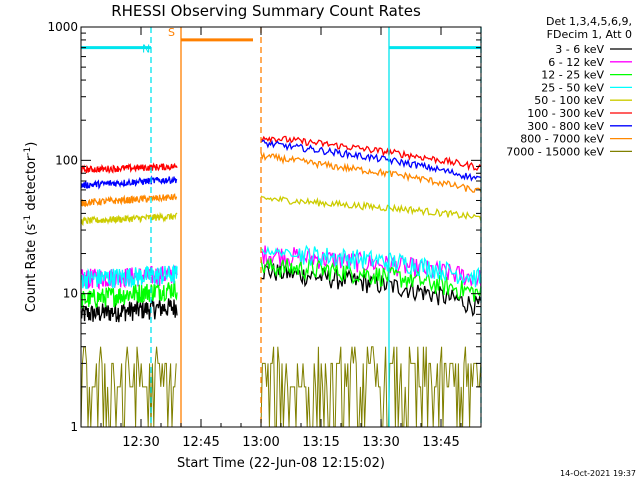  I want to click on y-axis-label: Count Rate (s-1 detector-1), so click(31, 227).